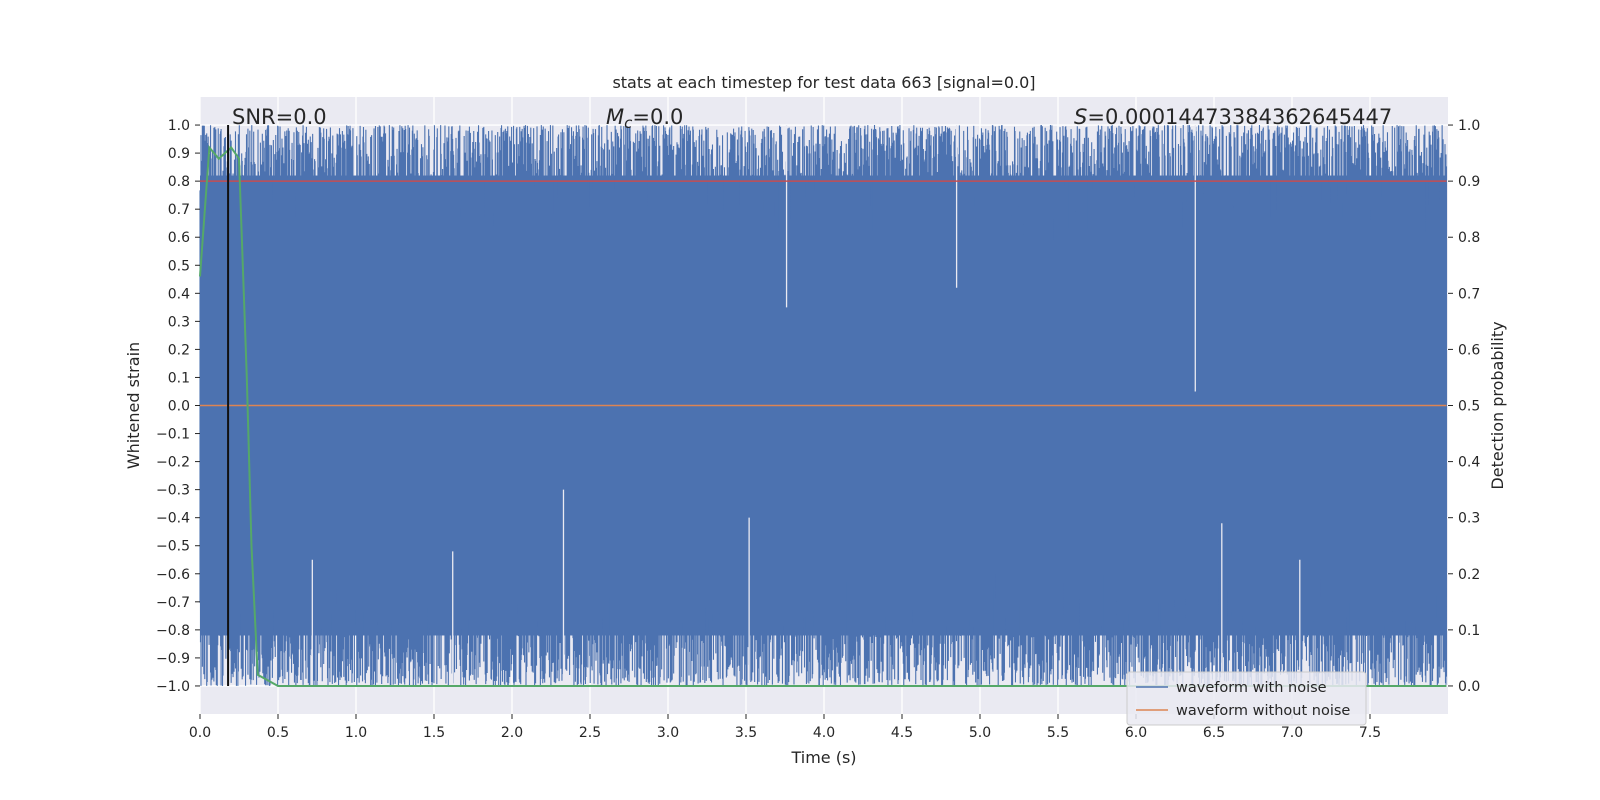 The height and width of the screenshot is (800, 1600). What do you see at coordinates (1469, 126) in the screenshot?
I see `y-right-tick-label: 1.0` at bounding box center [1469, 126].